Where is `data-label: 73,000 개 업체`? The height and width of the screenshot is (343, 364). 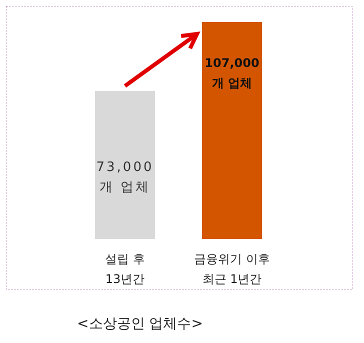 data-label: 73,000 개 업체 is located at coordinates (125, 177).